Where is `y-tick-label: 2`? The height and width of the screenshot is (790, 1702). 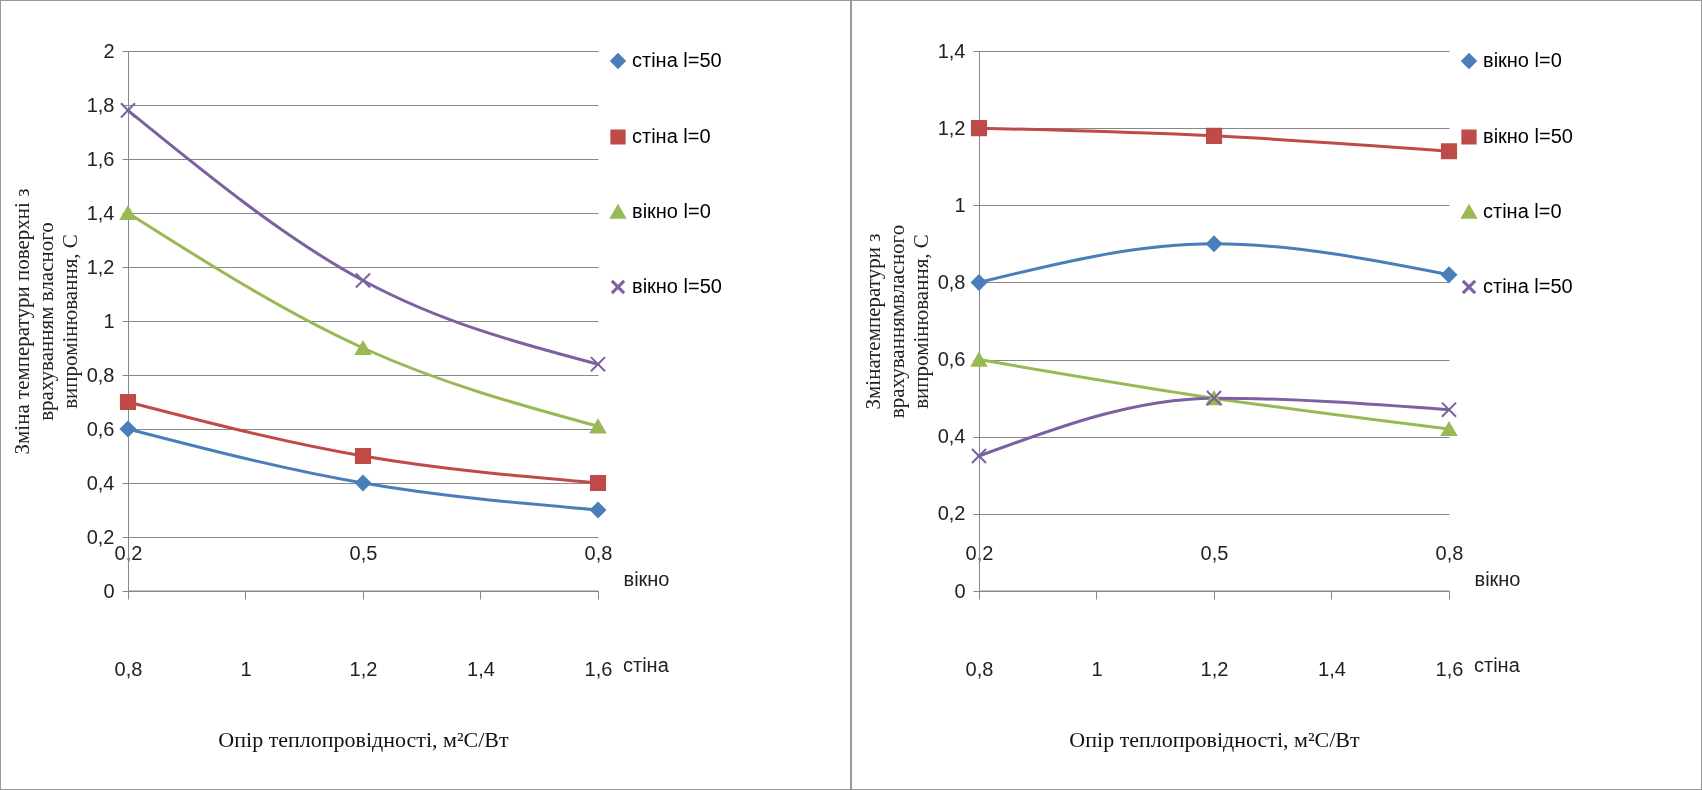
y-tick-label: 2 is located at coordinates (109, 50).